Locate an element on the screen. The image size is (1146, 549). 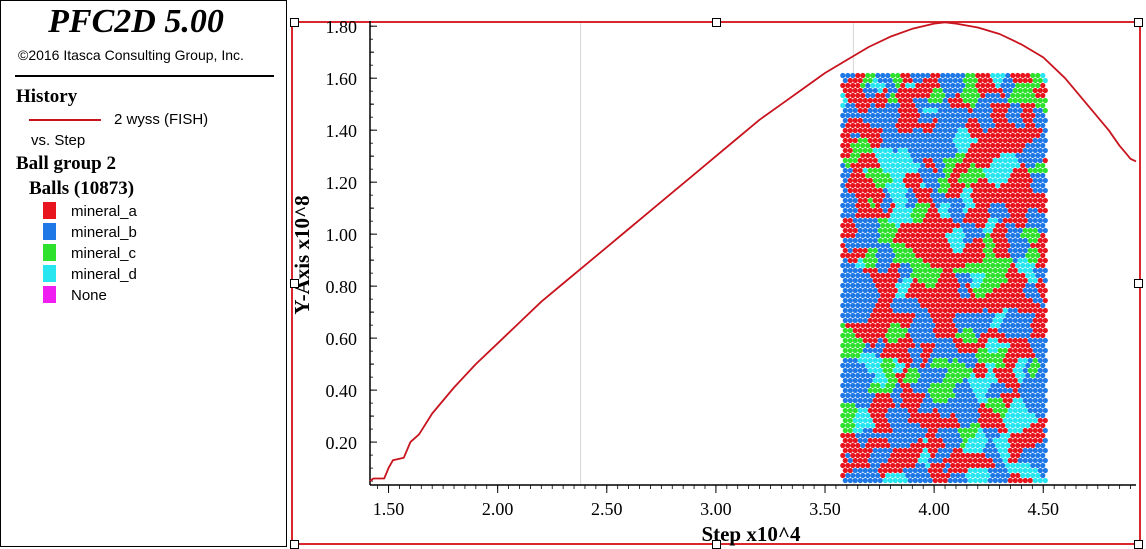
resize-handle-top-center is located at coordinates (716, 22).